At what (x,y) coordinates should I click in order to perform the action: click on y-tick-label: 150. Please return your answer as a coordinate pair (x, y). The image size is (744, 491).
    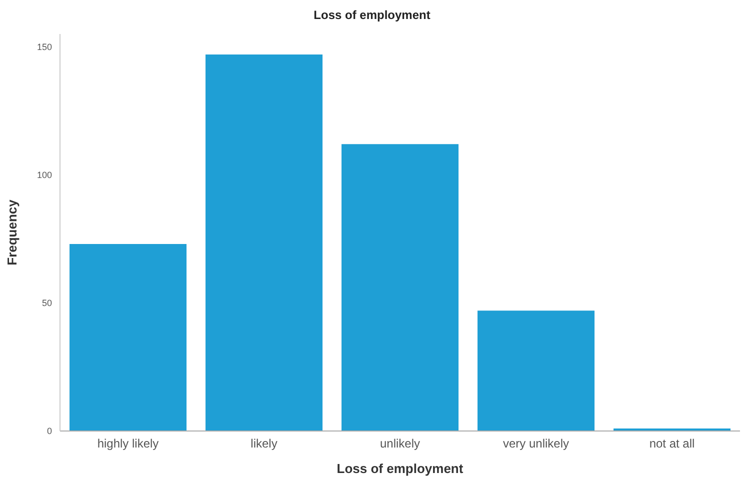
    Looking at the image, I should click on (44, 47).